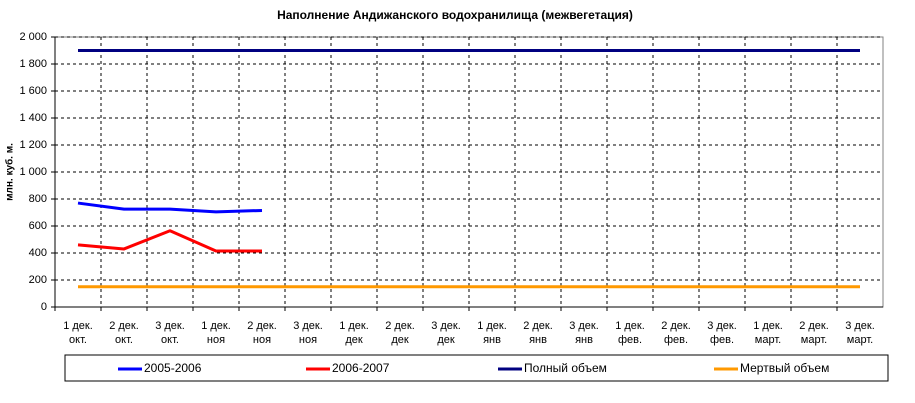  I want to click on legend-label: Мертвый объем, so click(784, 368).